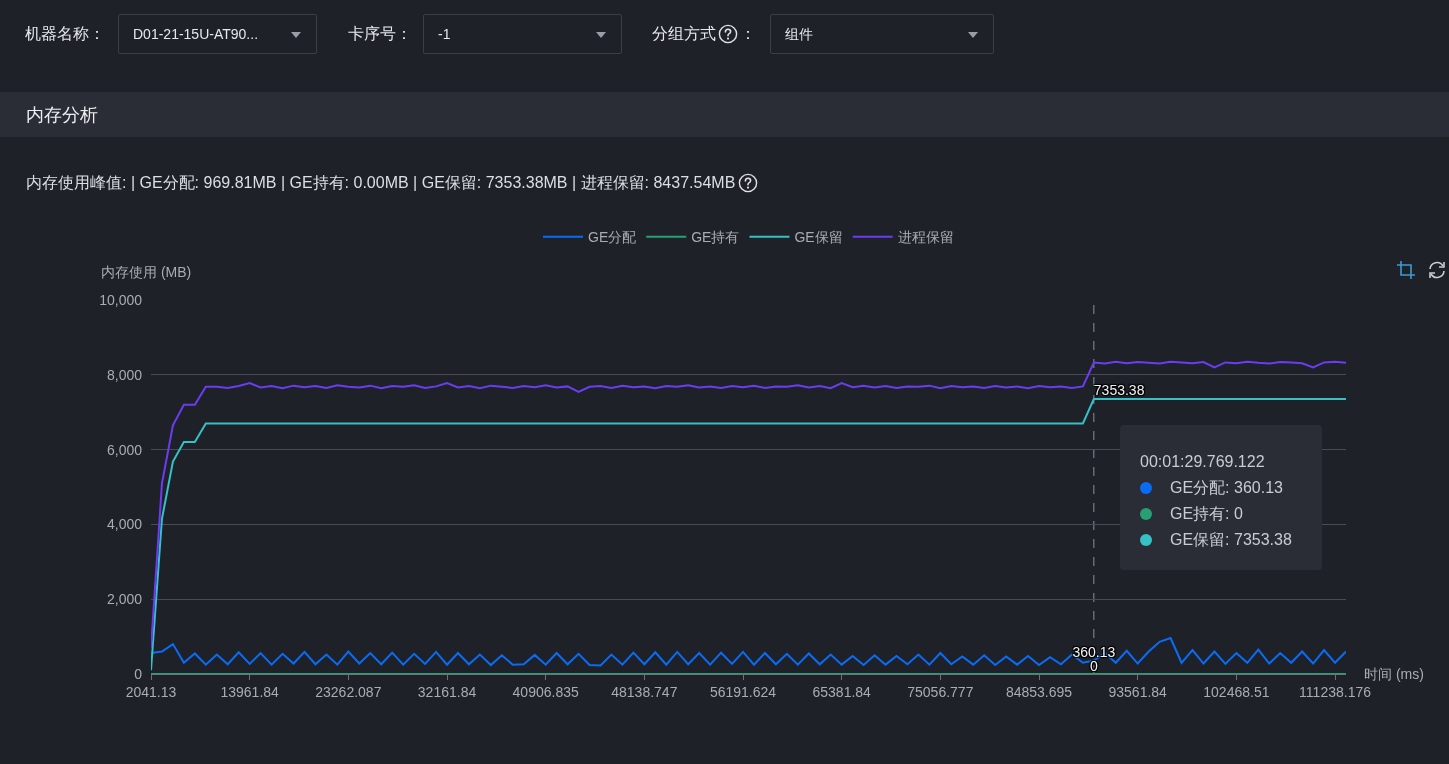  Describe the element at coordinates (151, 691) in the screenshot. I see `x-tick-label: 2041.13` at that location.